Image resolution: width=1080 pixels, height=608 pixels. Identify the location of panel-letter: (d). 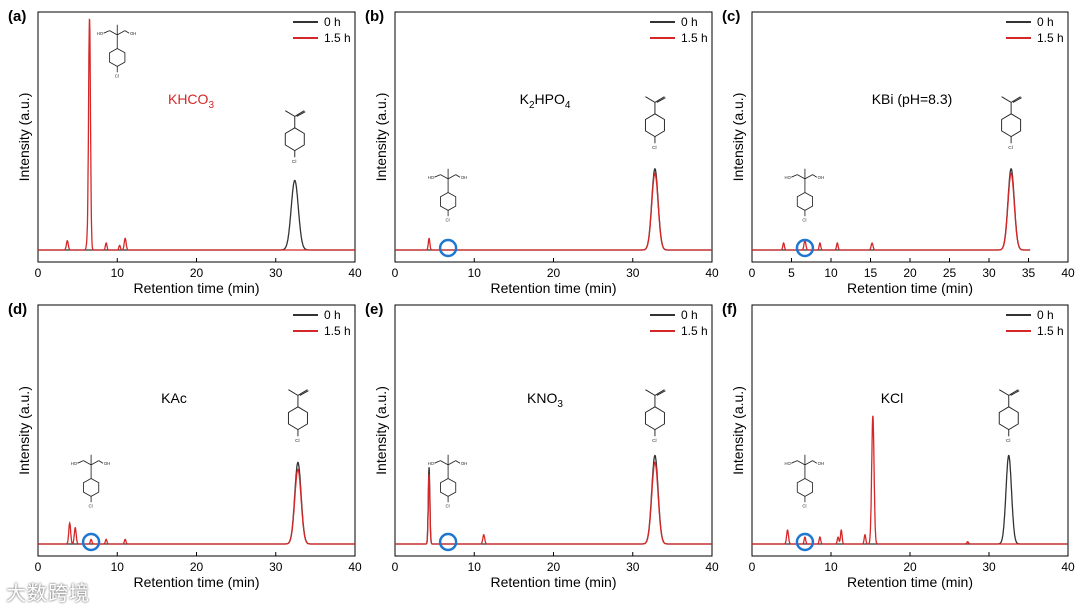
(17, 309).